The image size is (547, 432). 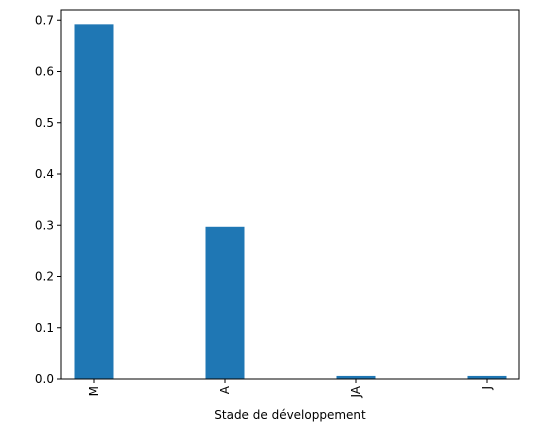 What do you see at coordinates (94, 201) in the screenshot?
I see `bar-m` at bounding box center [94, 201].